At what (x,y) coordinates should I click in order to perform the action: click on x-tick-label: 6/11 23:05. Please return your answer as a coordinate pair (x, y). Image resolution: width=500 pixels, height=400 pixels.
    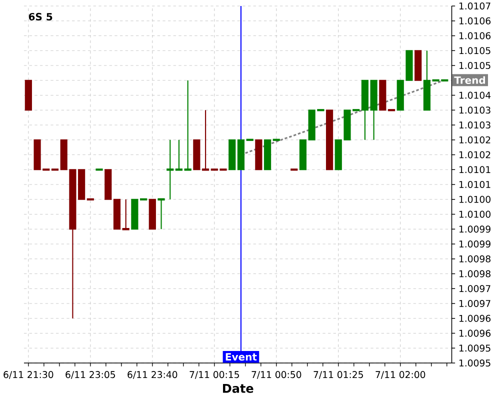
    Looking at the image, I should click on (90, 375).